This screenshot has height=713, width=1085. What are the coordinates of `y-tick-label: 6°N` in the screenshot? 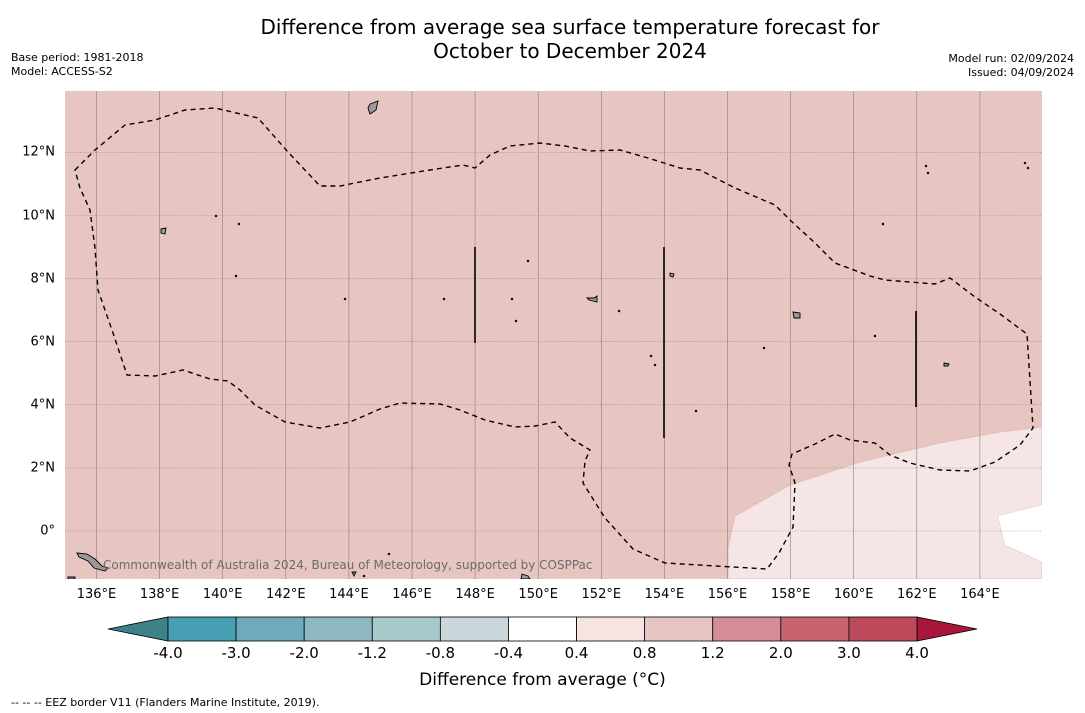 It's located at (43, 342).